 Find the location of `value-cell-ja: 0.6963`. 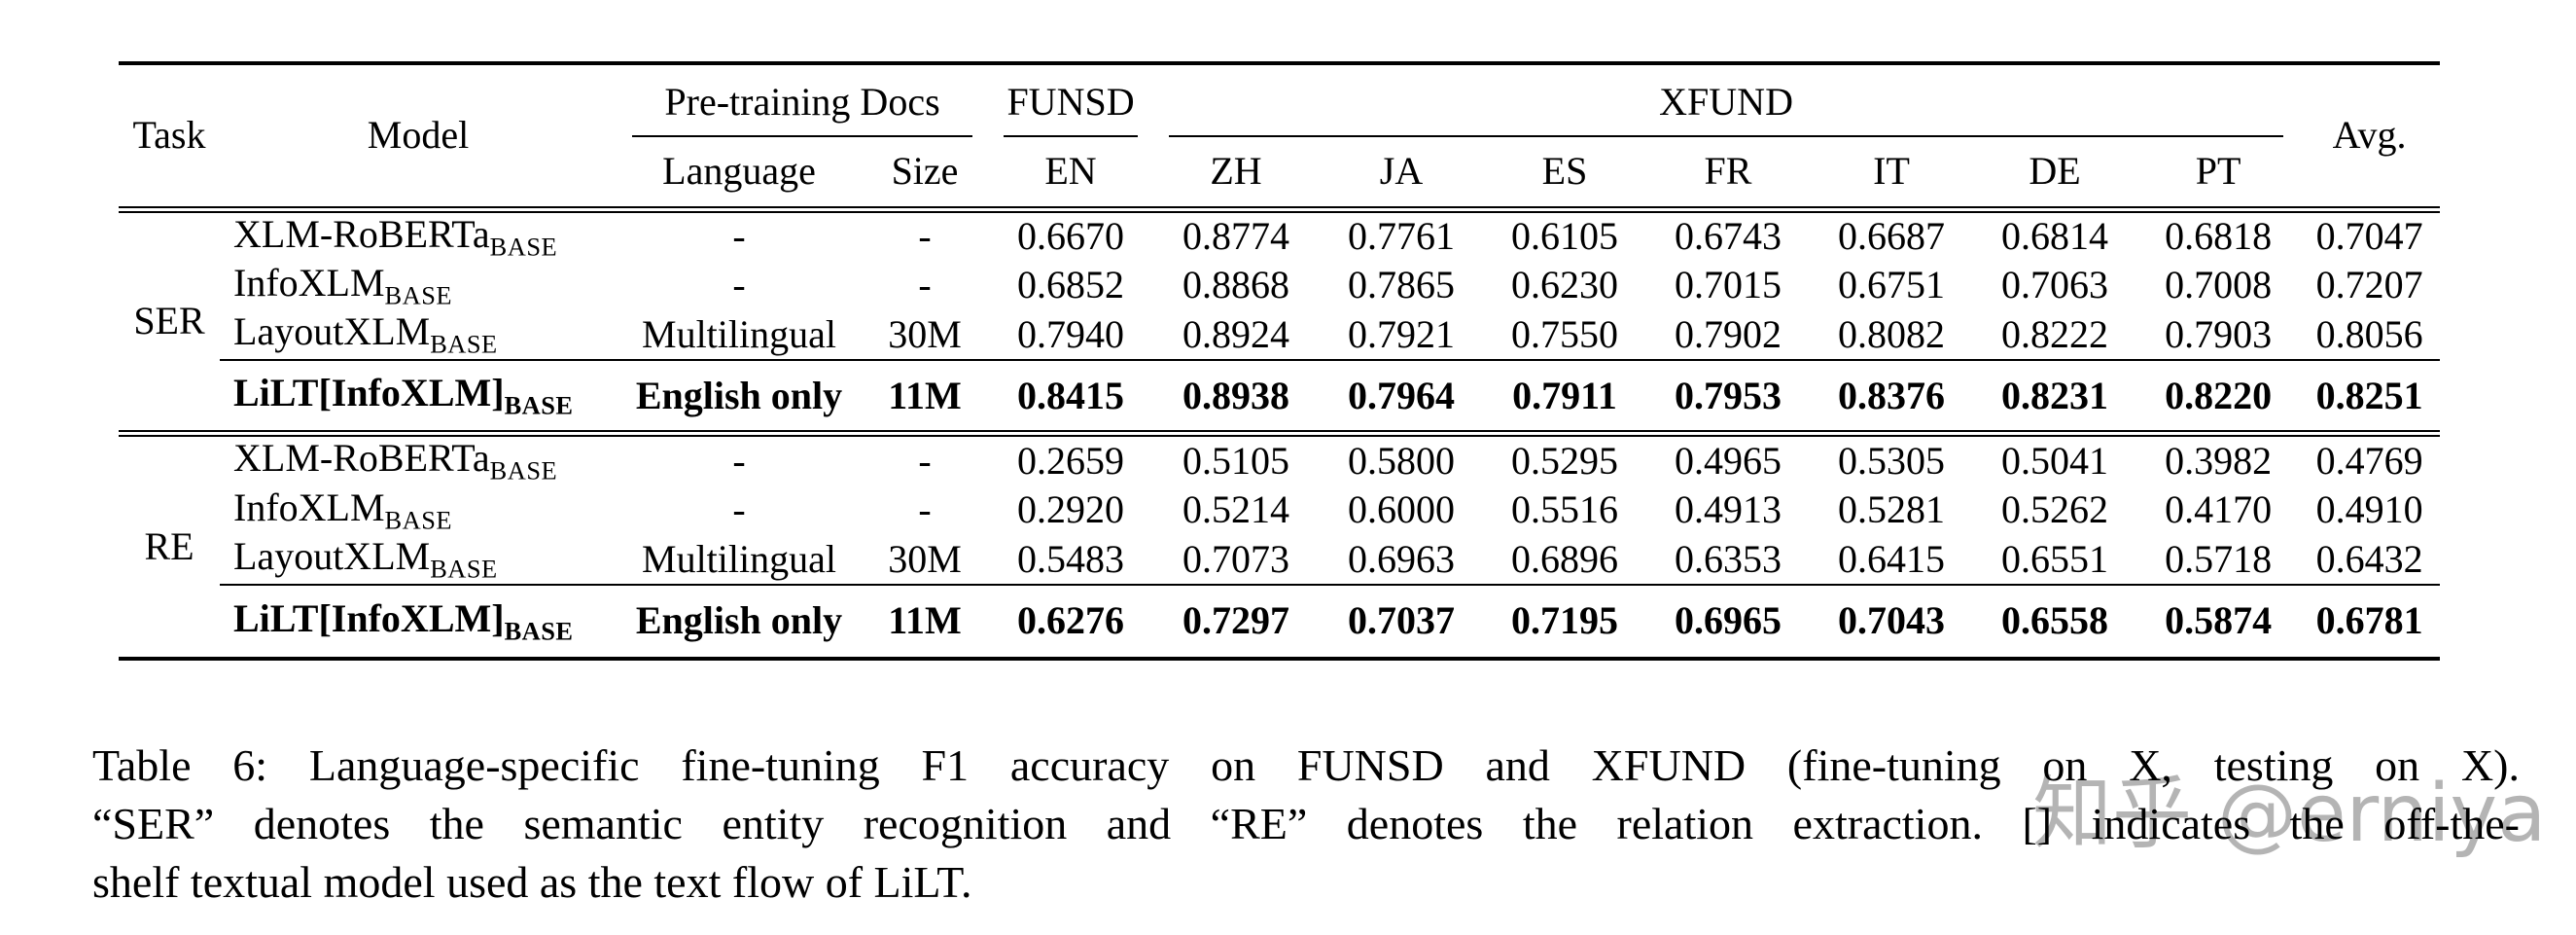

value-cell-ja: 0.6963 is located at coordinates (1402, 558).